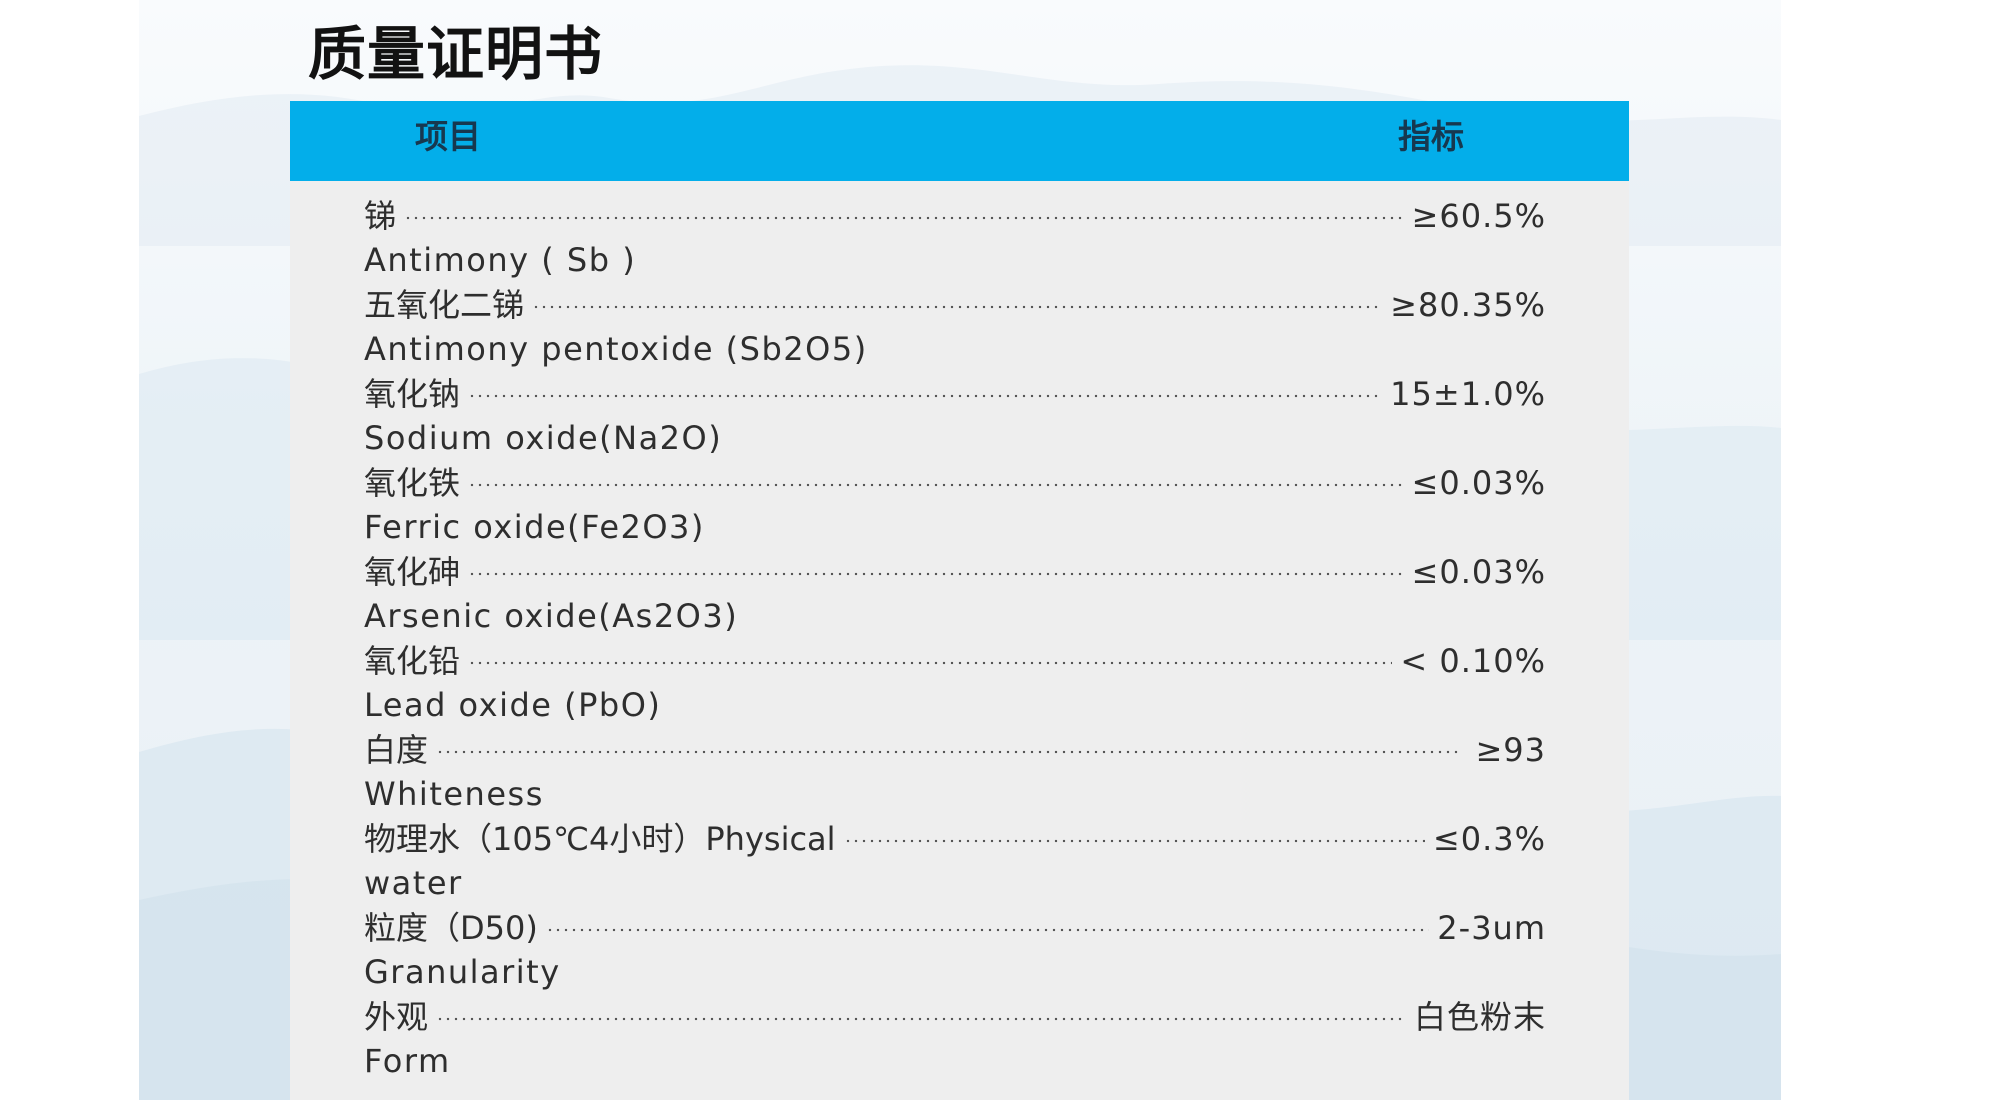  What do you see at coordinates (396, 1017) in the screenshot?
I see `chinese-item-name: 外观` at bounding box center [396, 1017].